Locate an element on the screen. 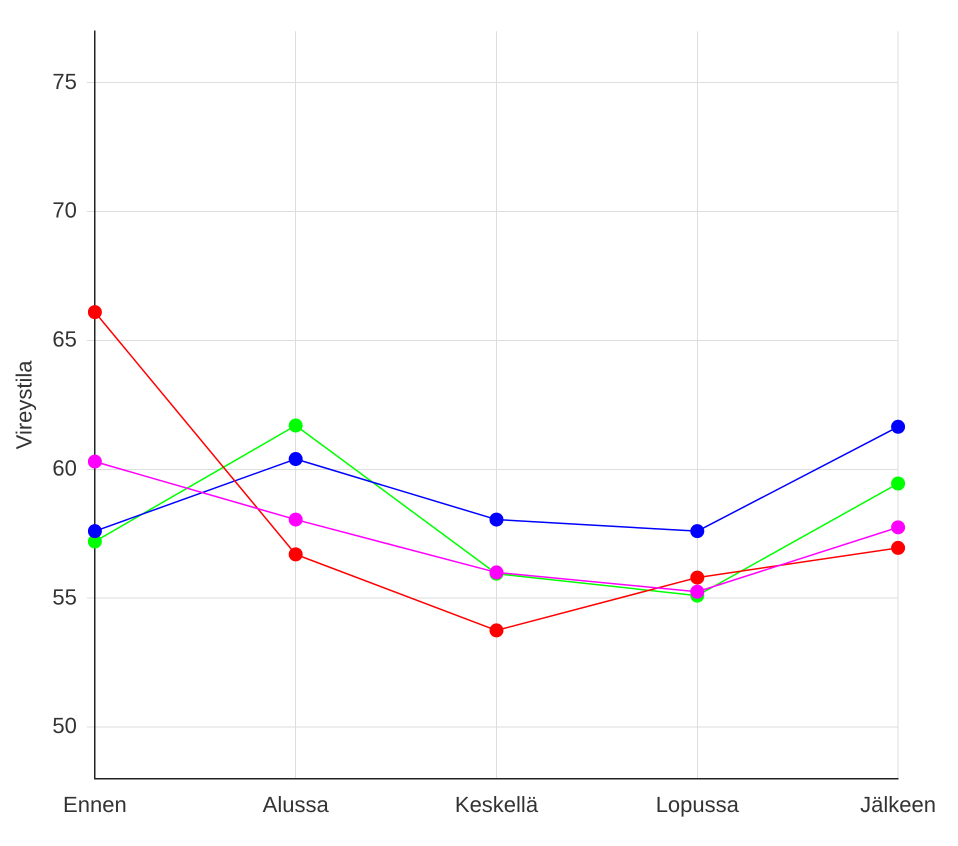 This screenshot has height=846, width=958. x-tick-label: Alussa is located at coordinates (296, 804).